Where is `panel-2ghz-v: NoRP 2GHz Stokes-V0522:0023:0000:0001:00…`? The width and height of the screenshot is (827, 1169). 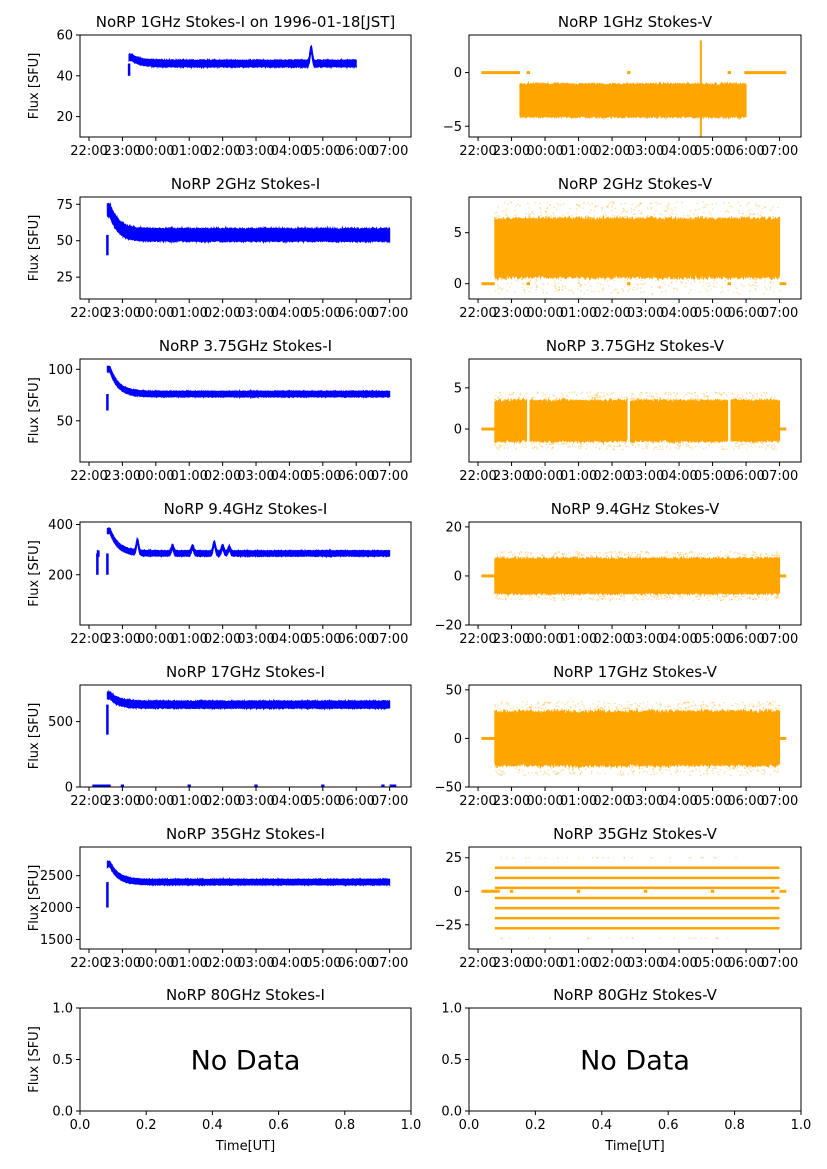 panel-2ghz-v: NoRP 2GHz Stokes-V0522:0023:0000:0001:00… is located at coordinates (628, 248).